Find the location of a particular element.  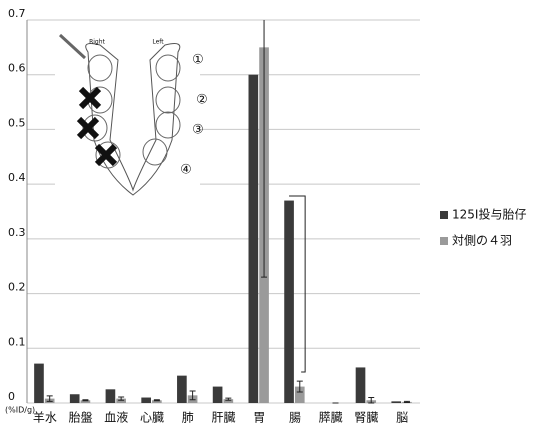

x-tick-label: 腸 is located at coordinates (295, 418).